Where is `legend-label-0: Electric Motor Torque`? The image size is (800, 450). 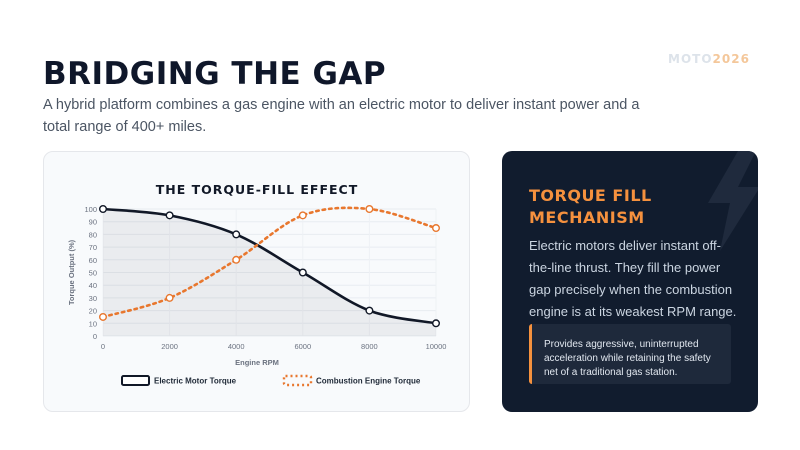 legend-label-0: Electric Motor Torque is located at coordinates (195, 381).